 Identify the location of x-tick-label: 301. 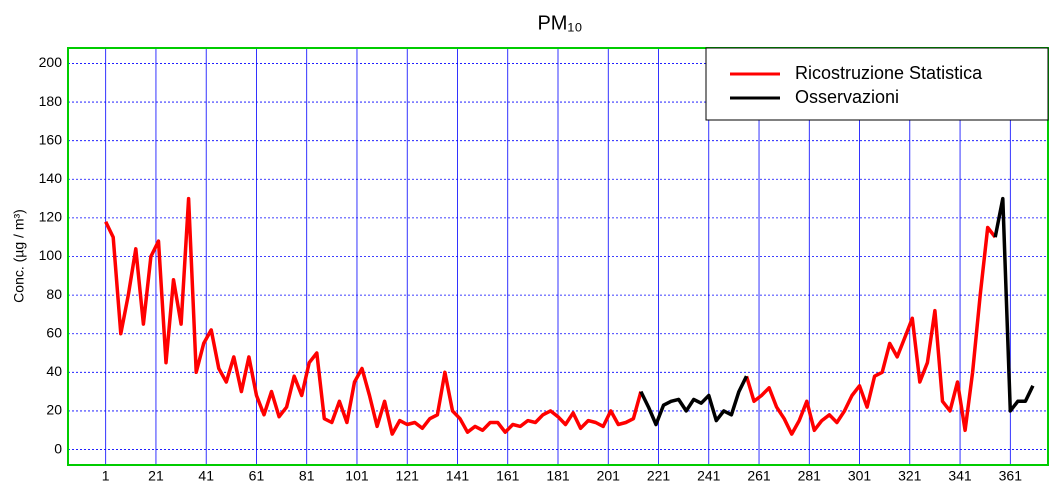
(860, 476).